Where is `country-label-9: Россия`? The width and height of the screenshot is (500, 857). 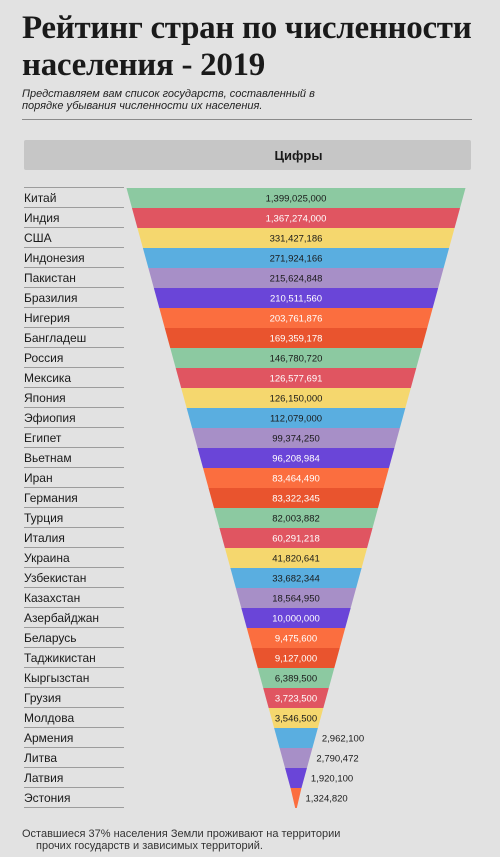 country-label-9: Россия is located at coordinates (44, 358).